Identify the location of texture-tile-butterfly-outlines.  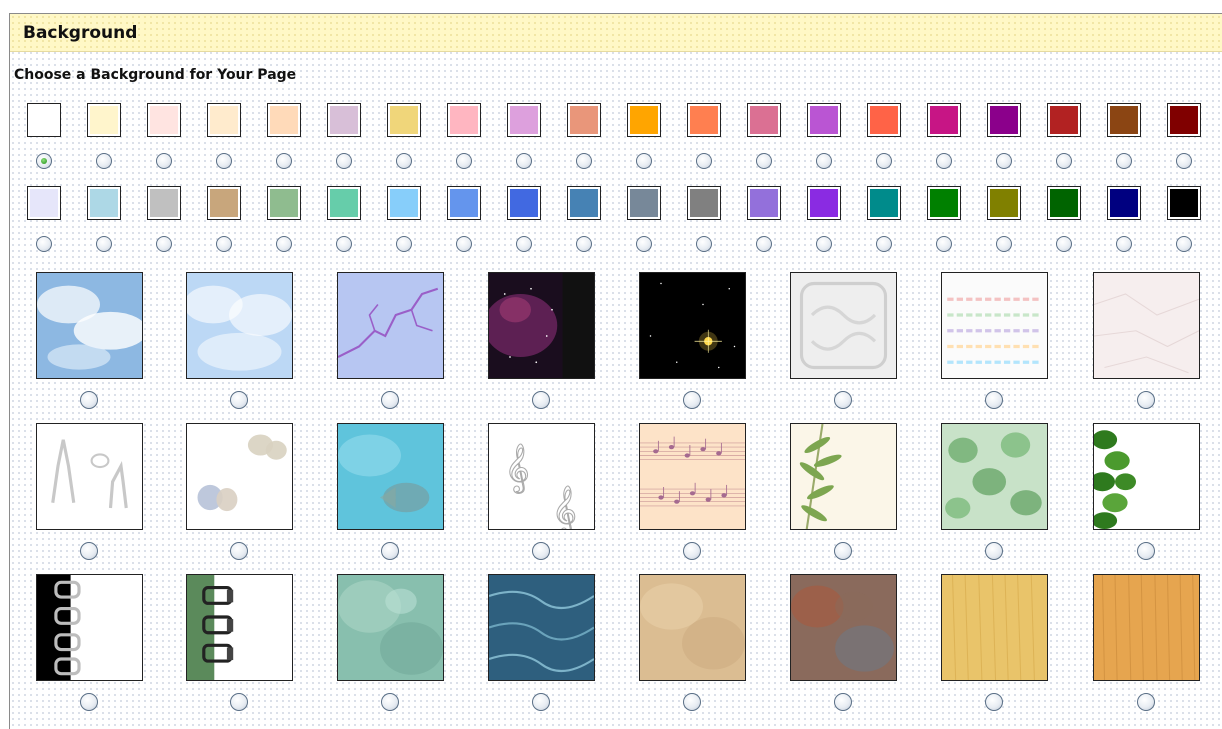
(239, 476).